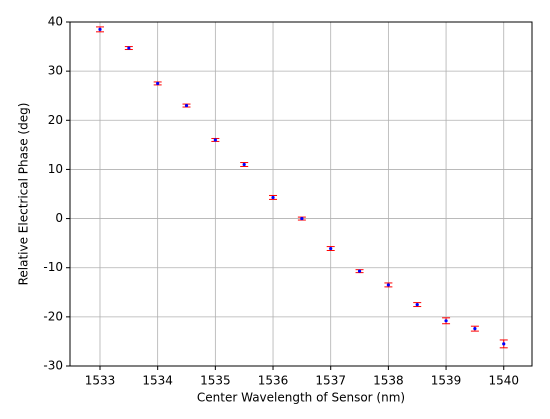 This screenshot has width=550, height=419. What do you see at coordinates (53, 316) in the screenshot?
I see `y-tick-label: -20` at bounding box center [53, 316].